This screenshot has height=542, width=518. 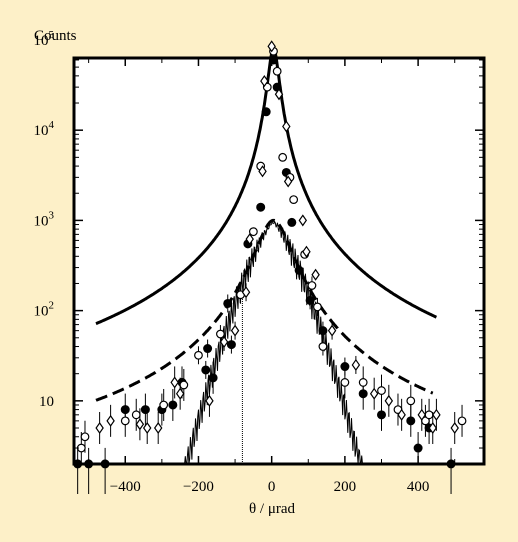 What do you see at coordinates (345, 487) in the screenshot?
I see `x-tick-label: 200` at bounding box center [345, 487].